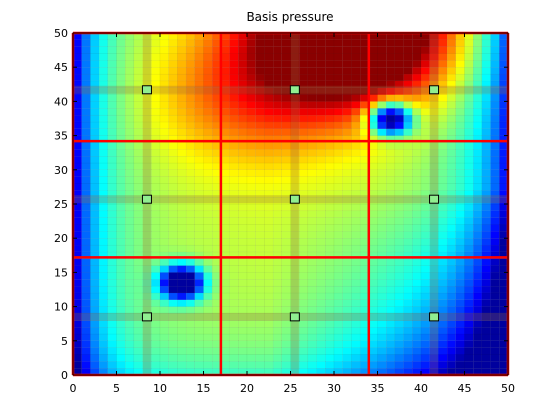 This screenshot has height=420, width=560. What do you see at coordinates (160, 388) in the screenshot?
I see `x-tick-label: 10` at bounding box center [160, 388].